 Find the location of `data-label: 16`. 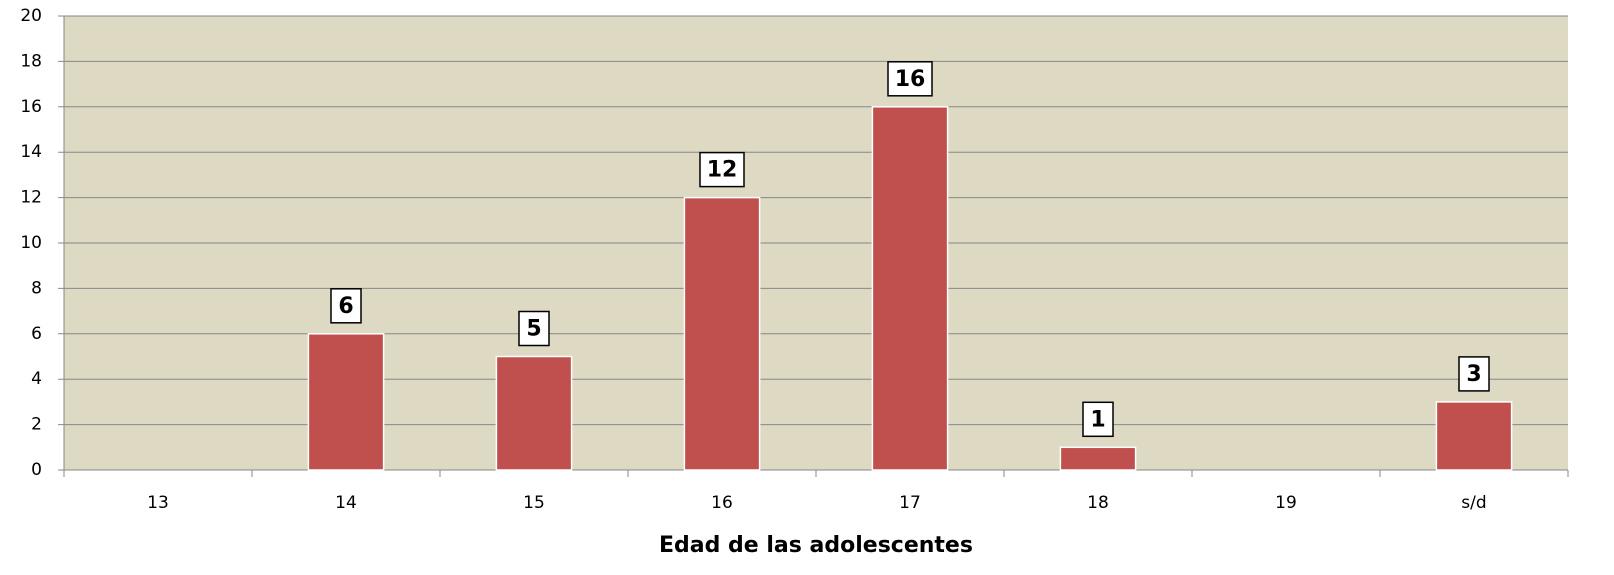

data-label: 16 is located at coordinates (910, 79).